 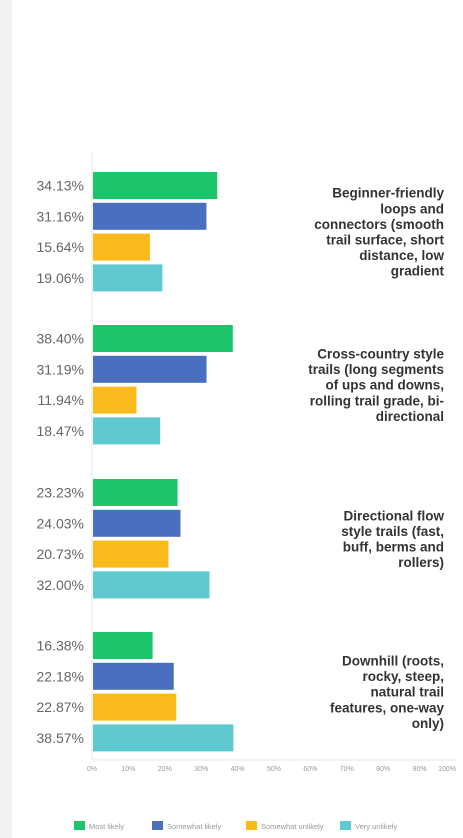 I want to click on category-label-line: buff, berms and, so click(x=393, y=547).